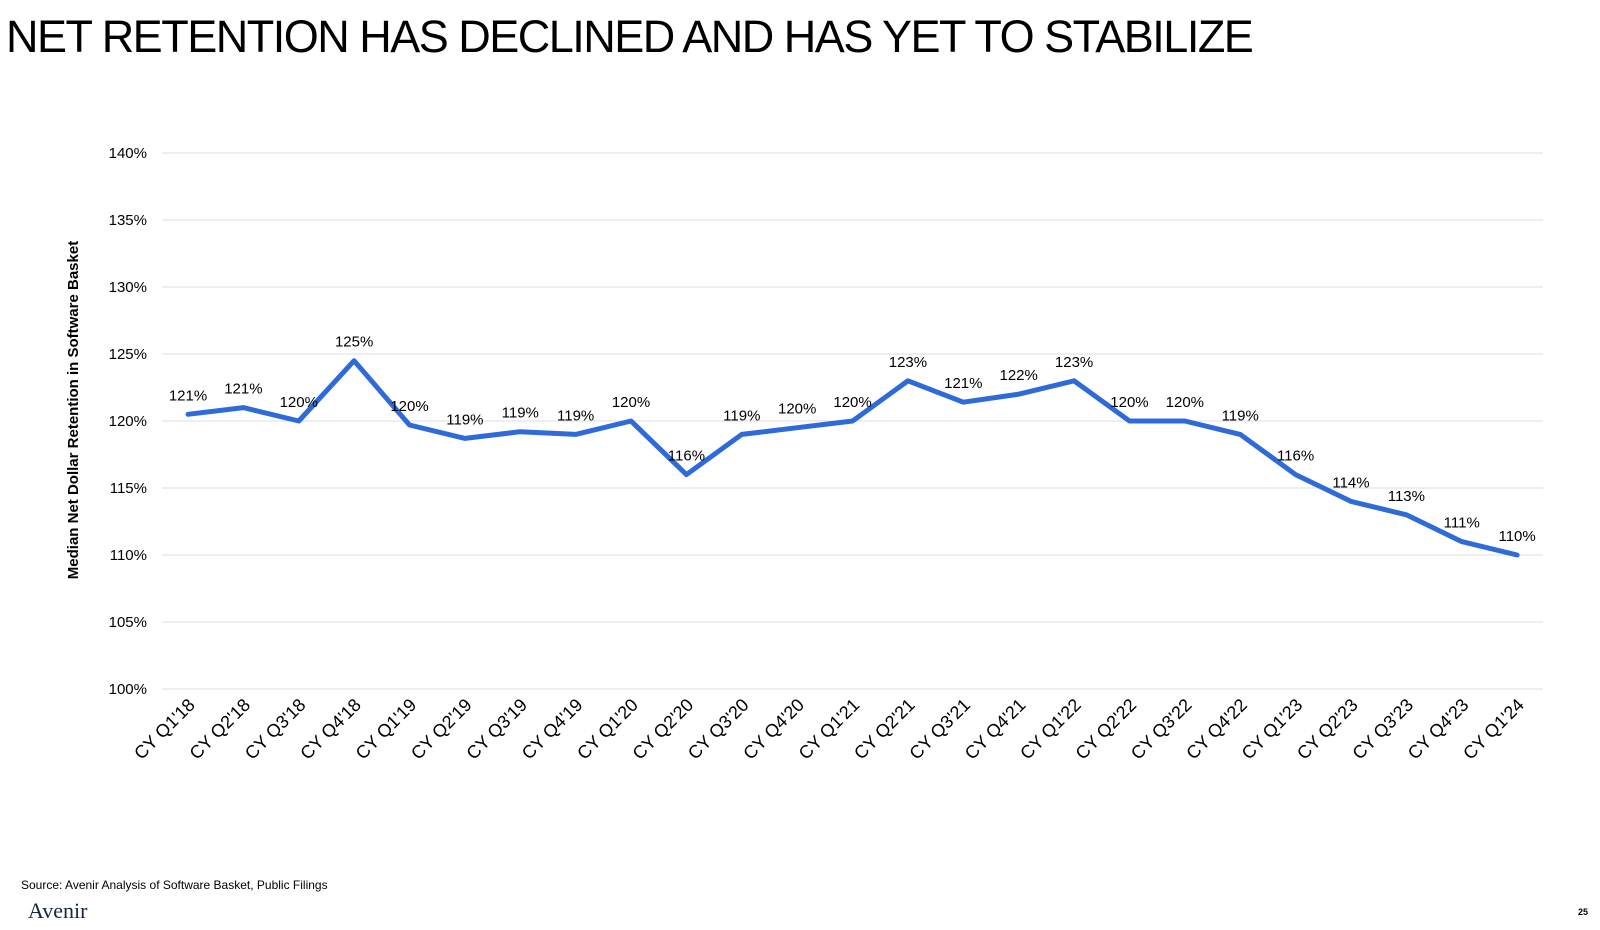 This screenshot has height=930, width=1600. I want to click on data-label: 111%, so click(1462, 523).